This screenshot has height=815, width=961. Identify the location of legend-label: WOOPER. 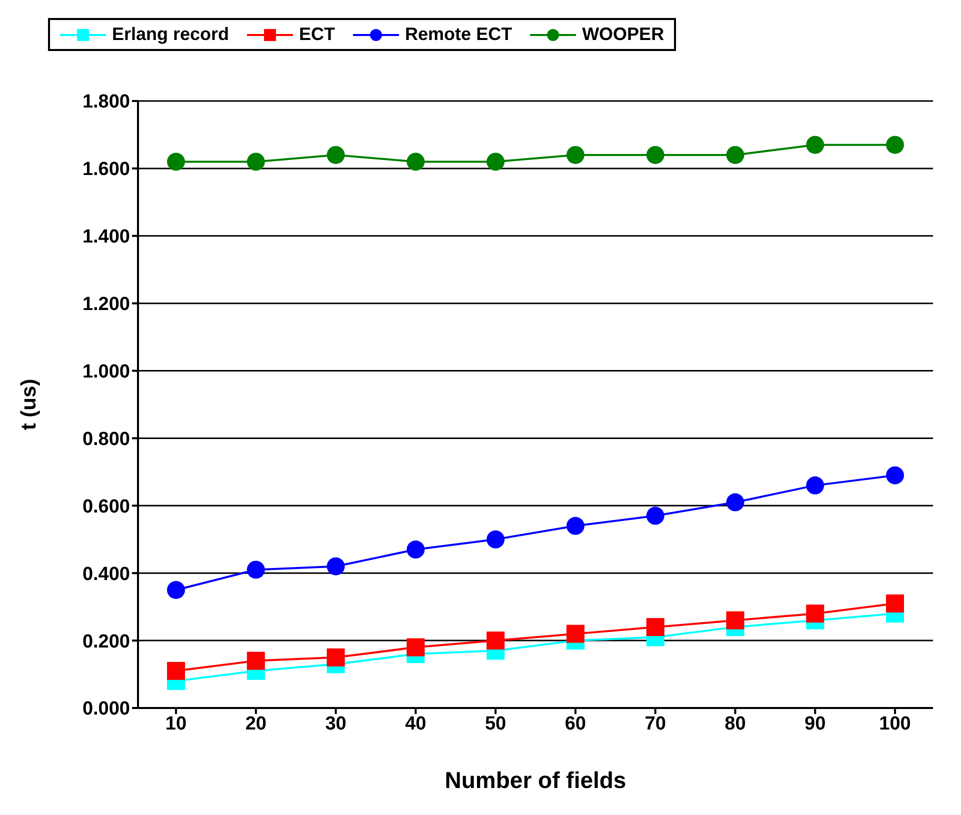
(622, 34).